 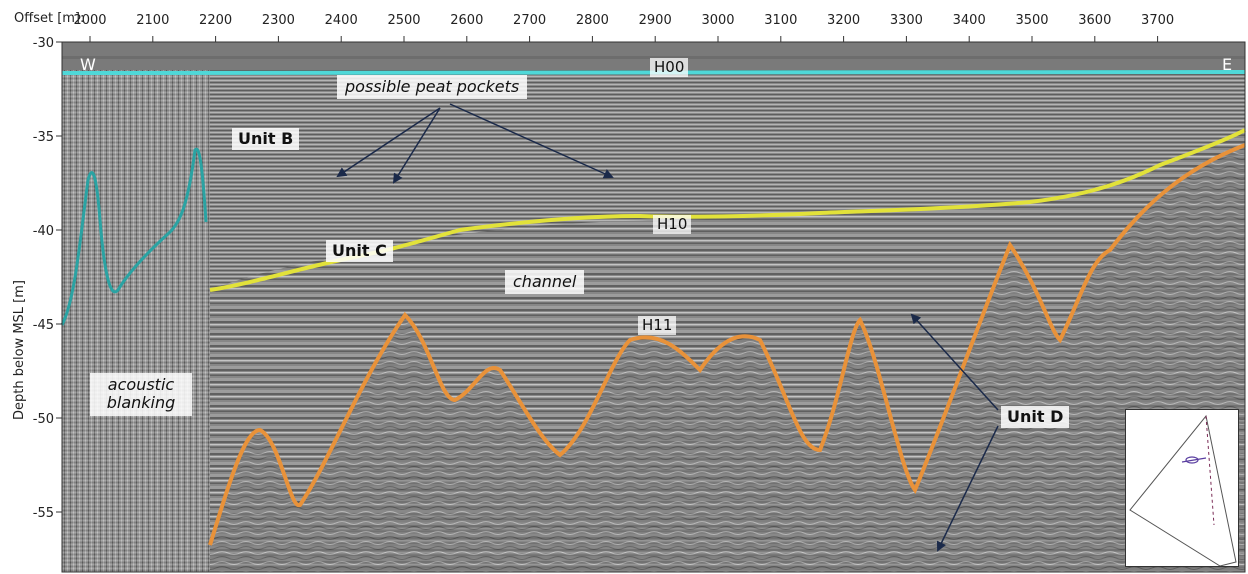 I want to click on x-tick-label: 3600, so click(x=1094, y=20).